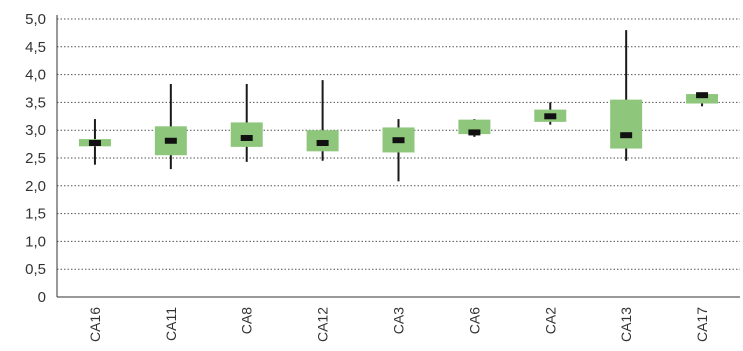 This screenshot has width=743, height=351. I want to click on y-tick-label: 0, so click(42, 297).